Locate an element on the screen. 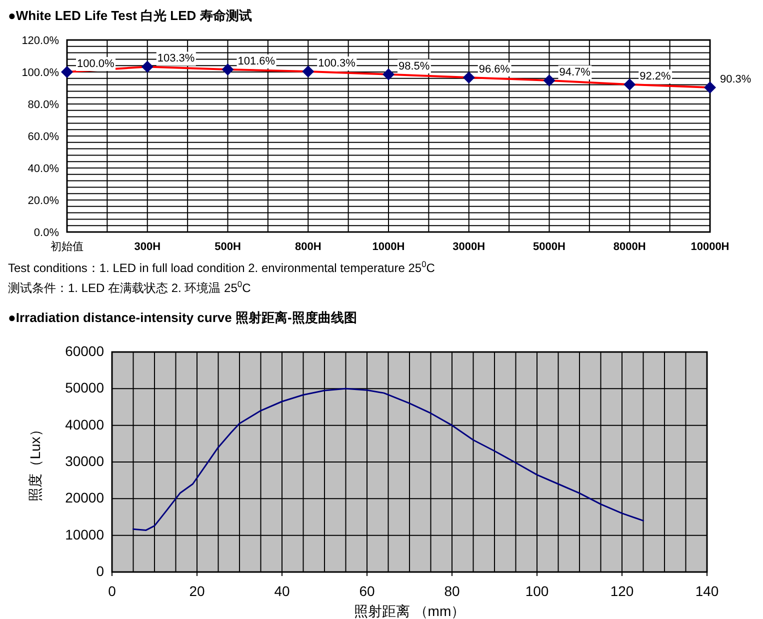 The width and height of the screenshot is (763, 619). y-tick-label: 100.0% is located at coordinates (41, 73).